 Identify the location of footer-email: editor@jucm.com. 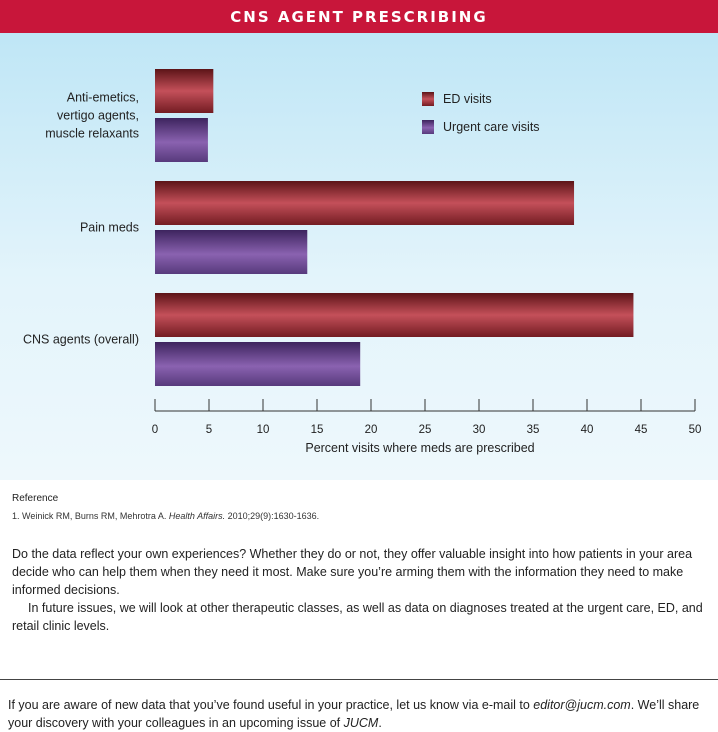
(582, 705).